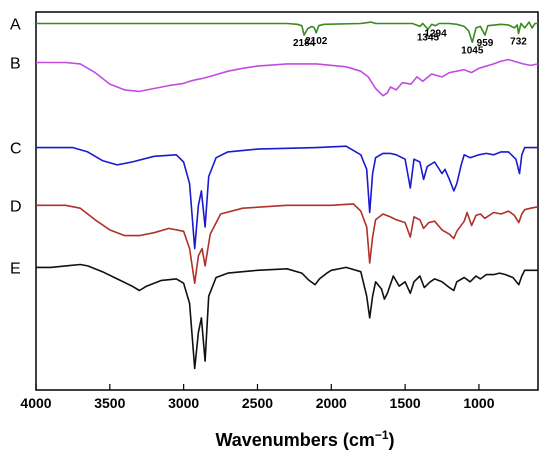 This screenshot has width=550, height=465. What do you see at coordinates (287, 77) in the screenshot?
I see `series-line-b` at bounding box center [287, 77].